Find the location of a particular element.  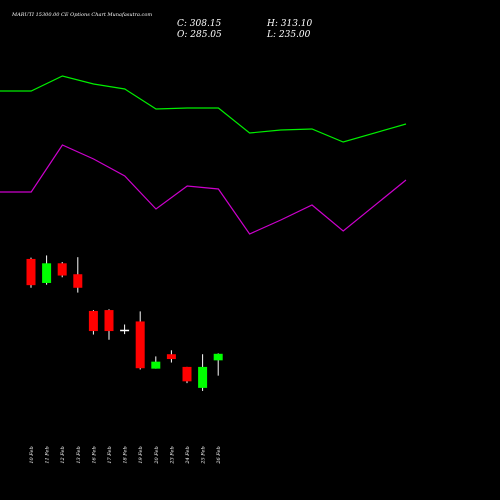

x-tick-label: 10 Feb is located at coordinates (32, 454).